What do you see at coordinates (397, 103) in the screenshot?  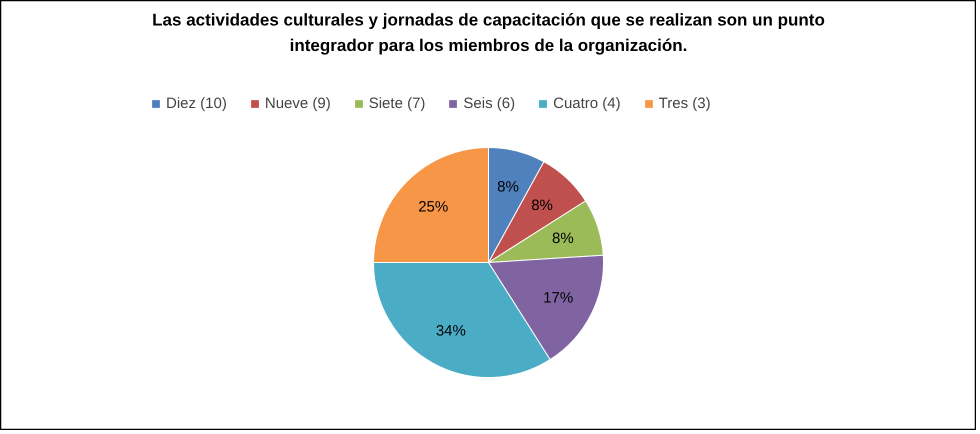 I see `legend-label: Siete (7)` at bounding box center [397, 103].